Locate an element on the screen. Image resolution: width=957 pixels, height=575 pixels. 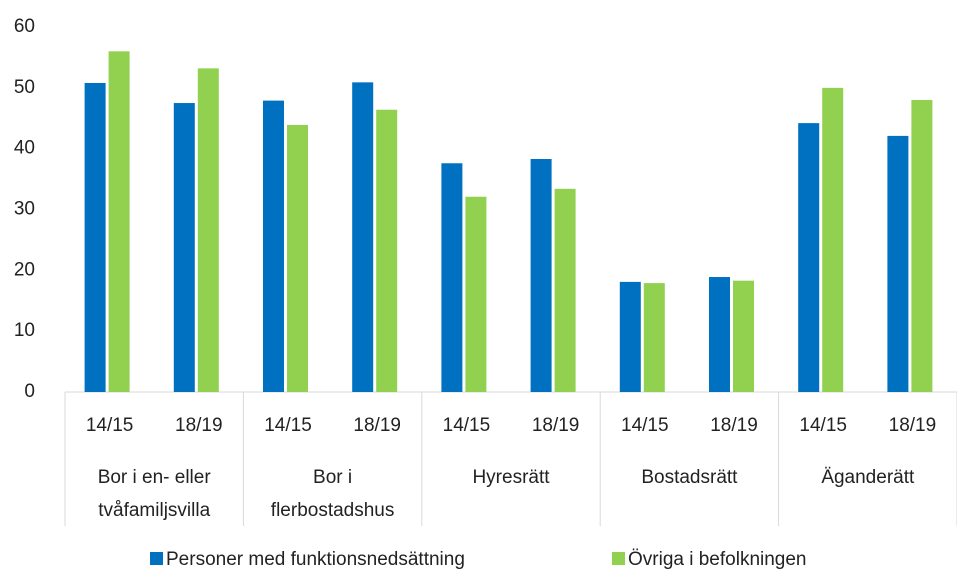
y-tick-label: 50 is located at coordinates (24, 87).